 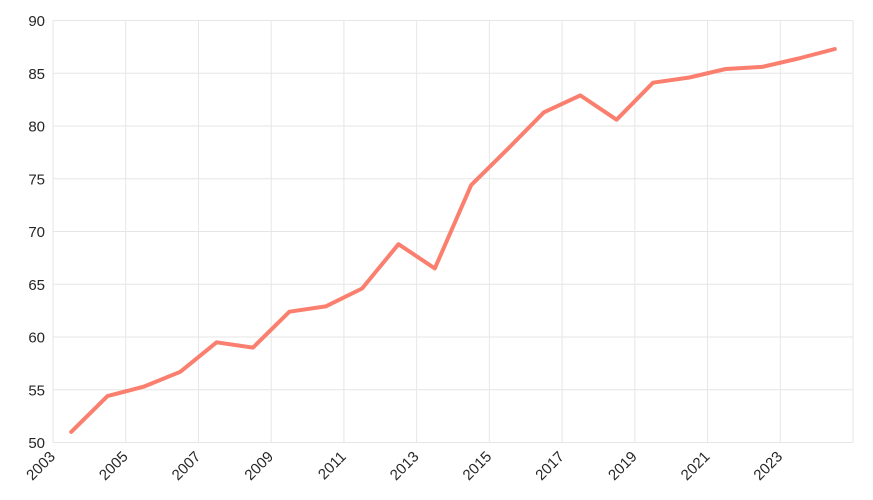 I want to click on y-tick-label: 70, so click(x=36, y=232).